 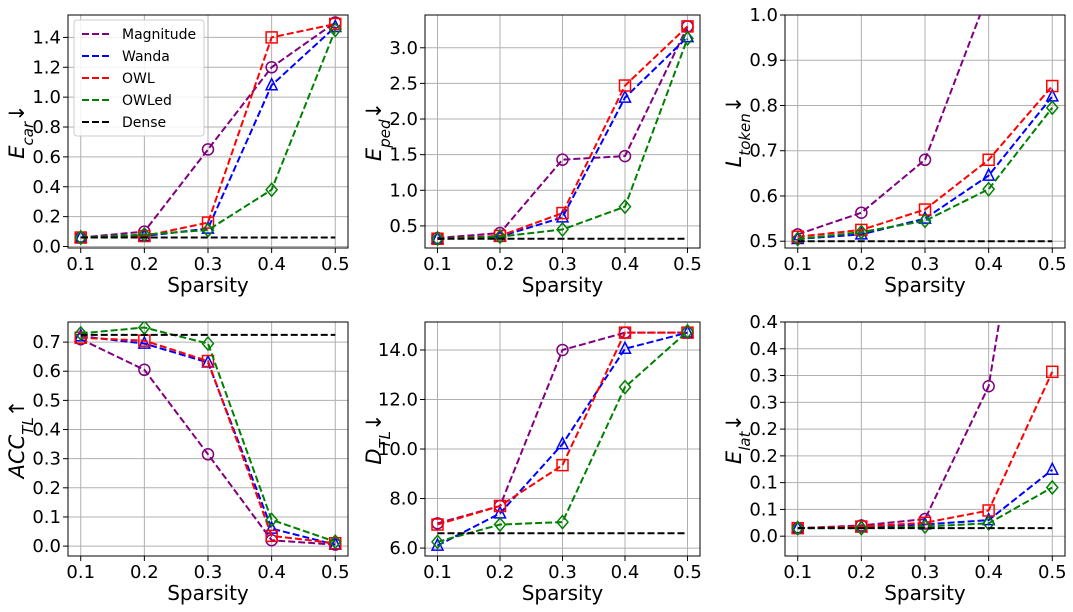 I want to click on legend-label: Wanda, so click(x=146, y=57).